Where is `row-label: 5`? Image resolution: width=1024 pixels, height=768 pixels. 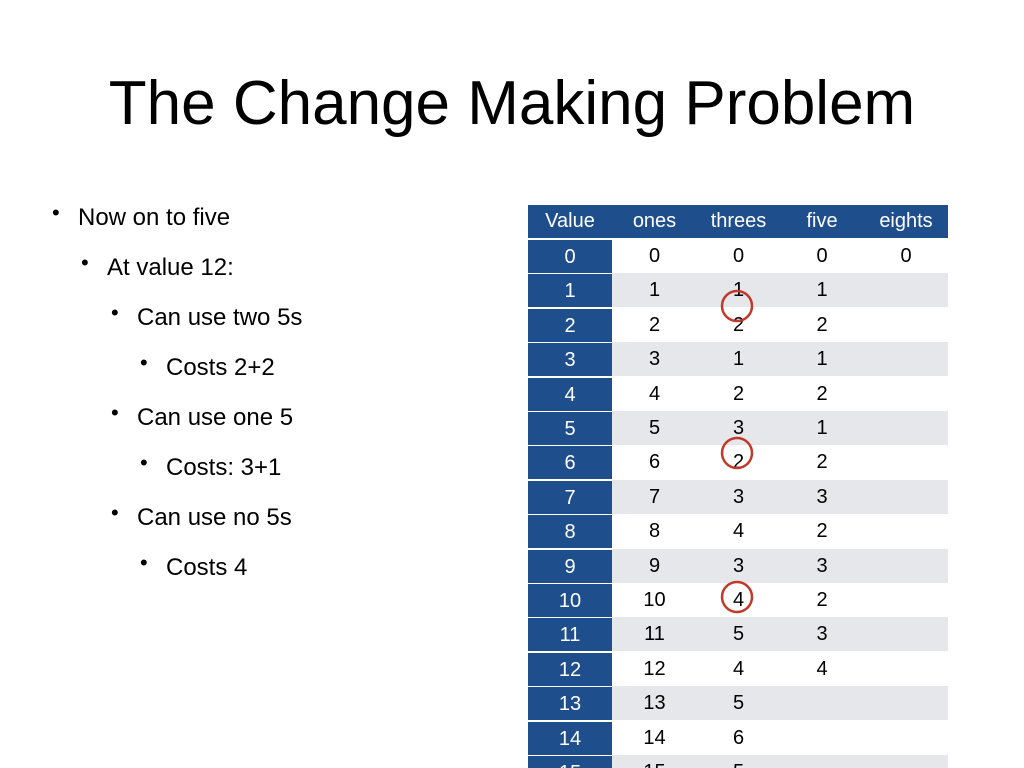 row-label: 5 is located at coordinates (570, 428).